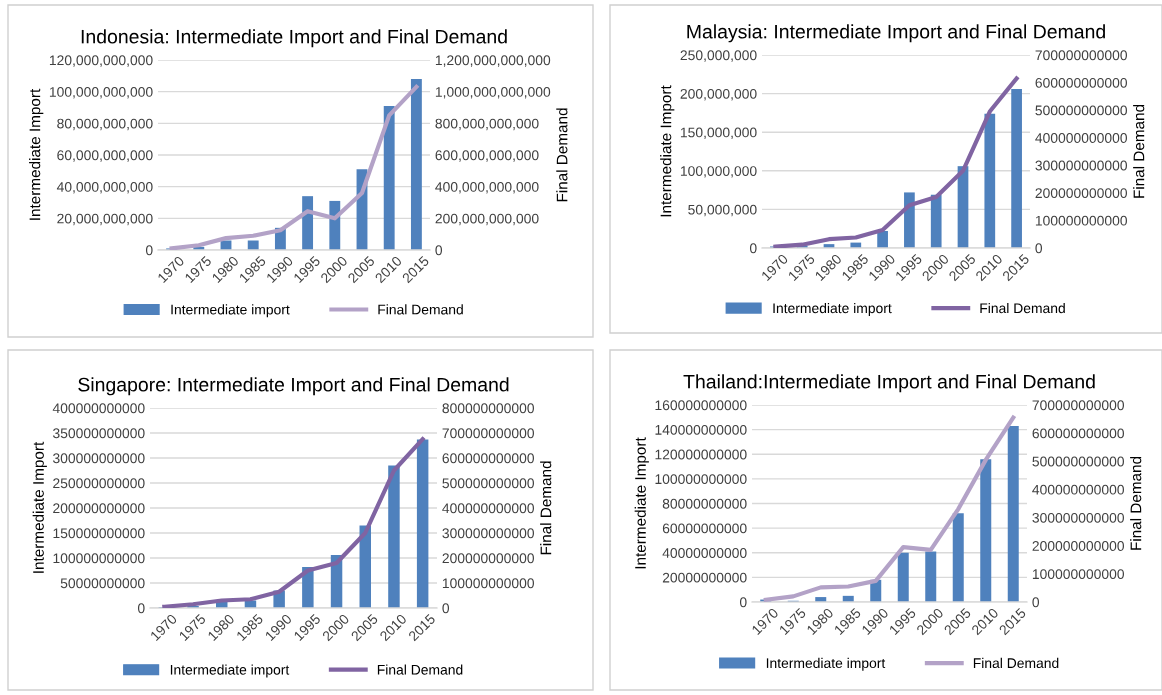 The width and height of the screenshot is (1162, 695). I want to click on y-tick-label: 200000000000, so click(99, 508).